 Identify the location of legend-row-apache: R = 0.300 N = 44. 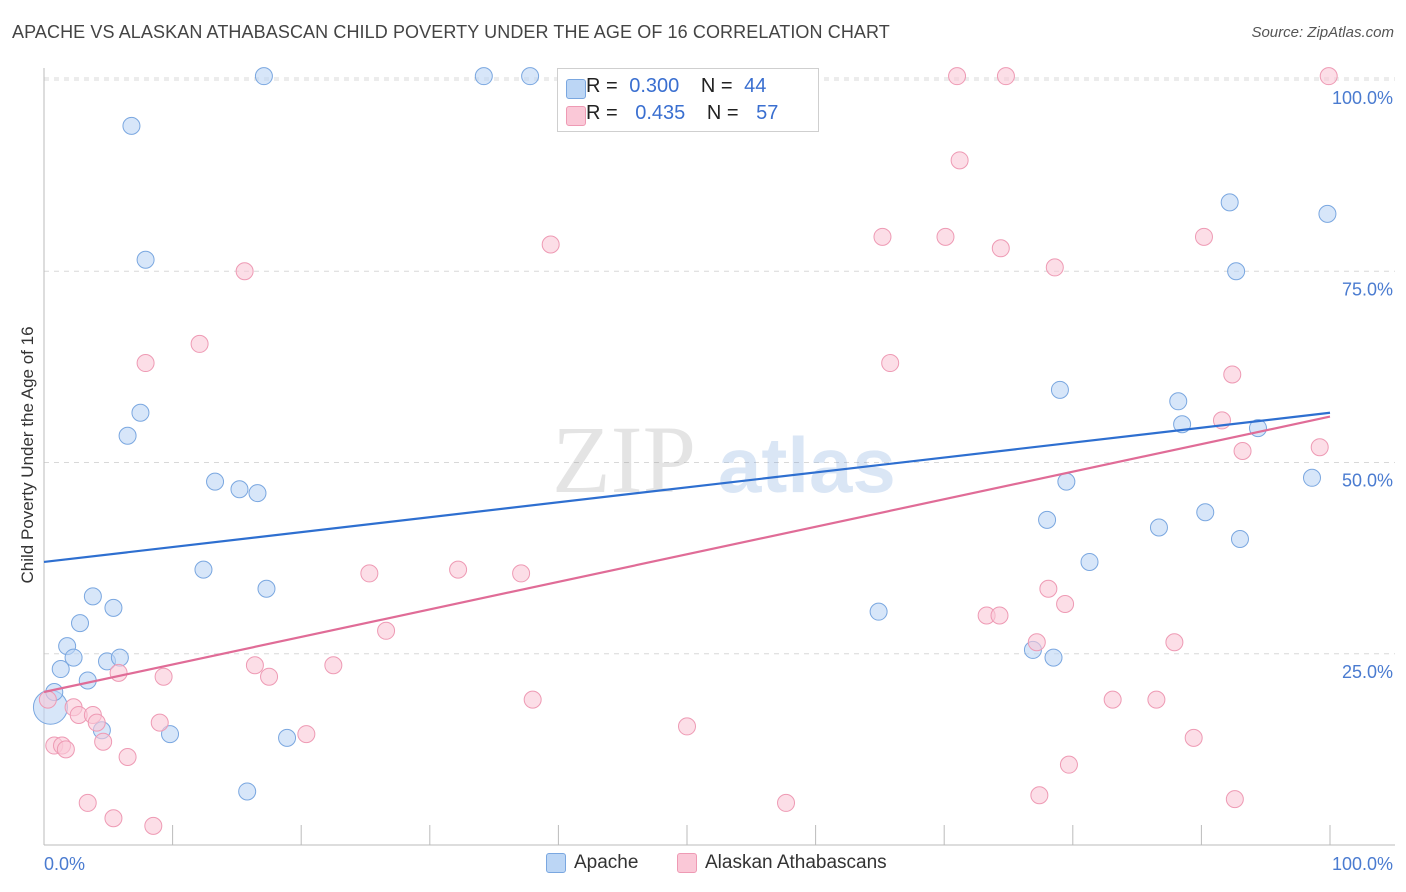
(666, 87).